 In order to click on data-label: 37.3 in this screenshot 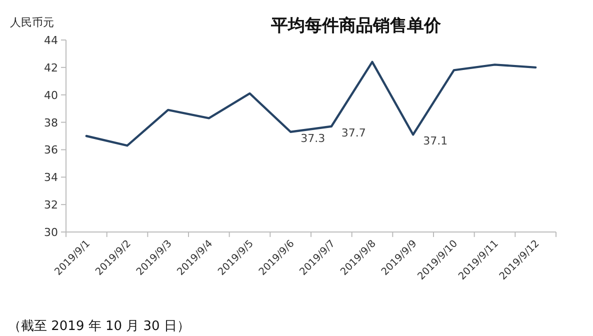, I will do `click(313, 138)`.